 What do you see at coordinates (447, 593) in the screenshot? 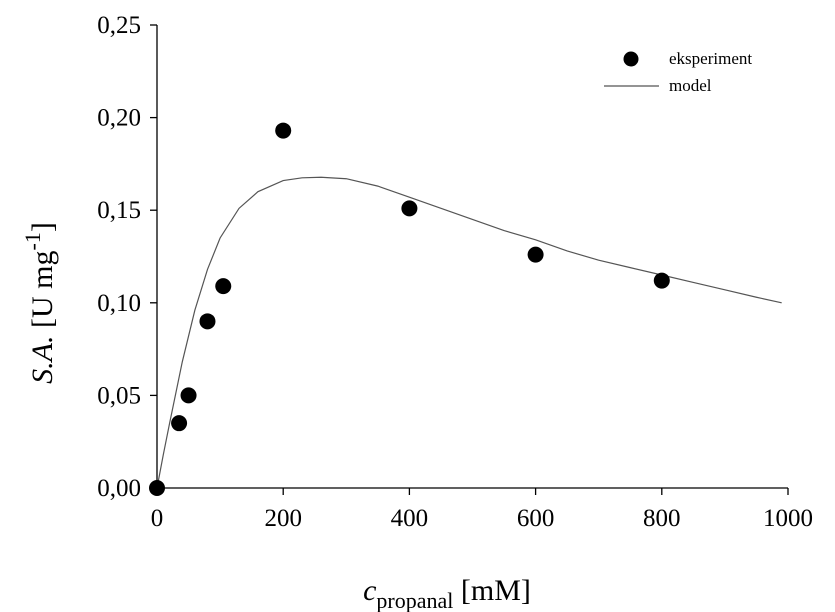
I see `x-axis-title: cpropanal [mM]` at bounding box center [447, 593].